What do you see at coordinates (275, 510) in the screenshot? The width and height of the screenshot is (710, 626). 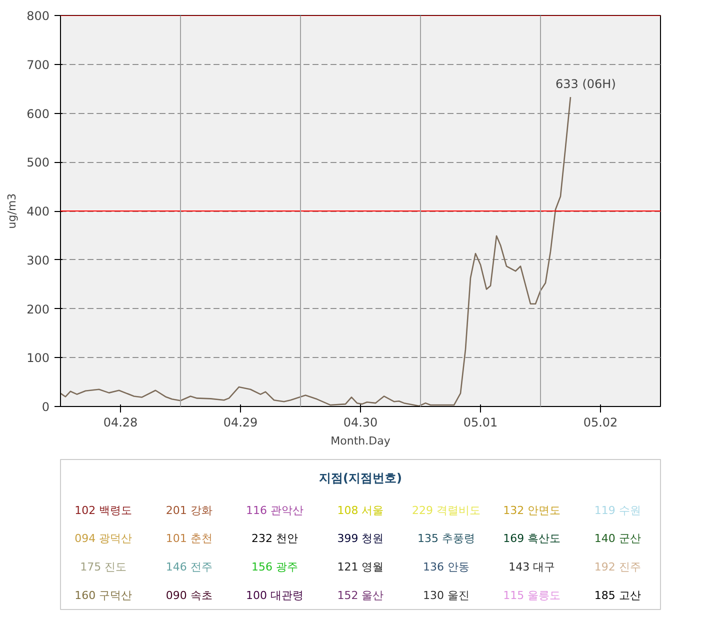 I see `legend-label: 116 관악산` at bounding box center [275, 510].